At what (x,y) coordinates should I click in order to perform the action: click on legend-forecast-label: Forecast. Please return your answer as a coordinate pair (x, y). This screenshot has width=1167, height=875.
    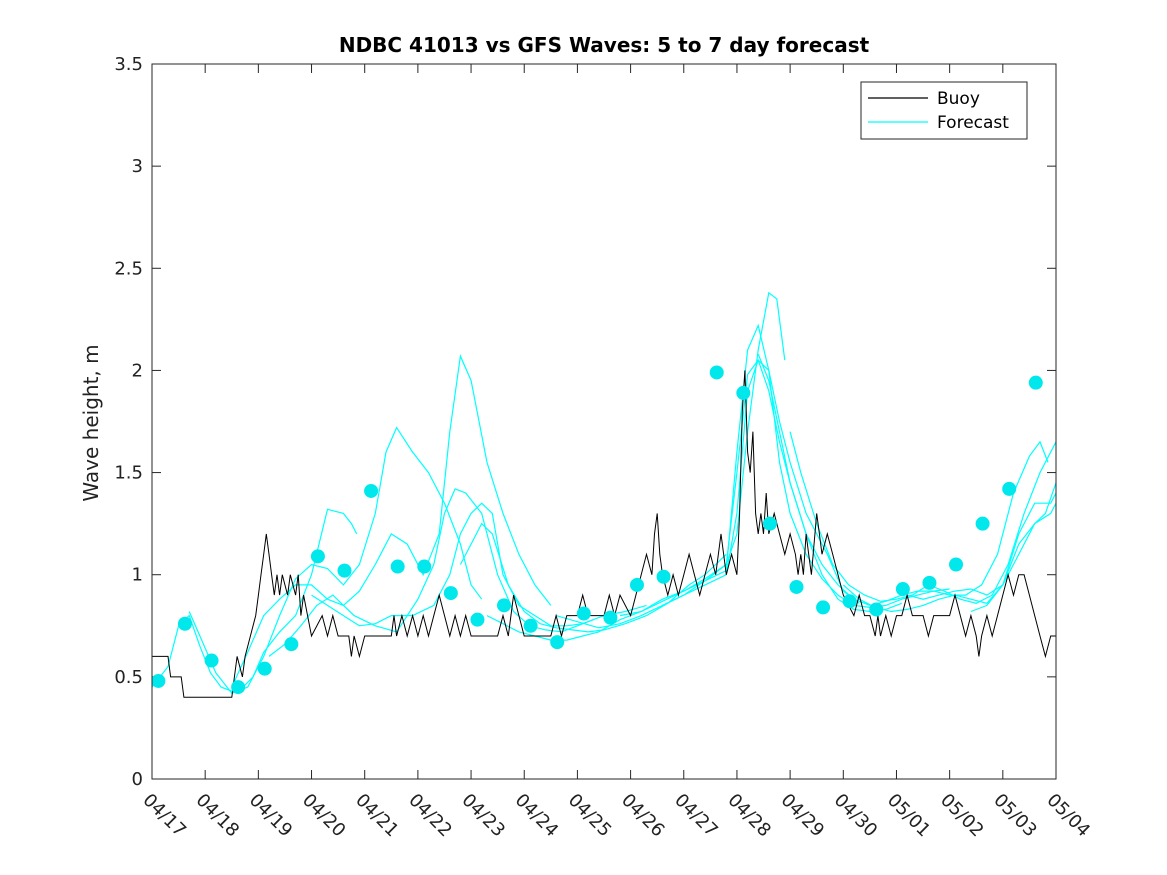
    Looking at the image, I should click on (973, 123).